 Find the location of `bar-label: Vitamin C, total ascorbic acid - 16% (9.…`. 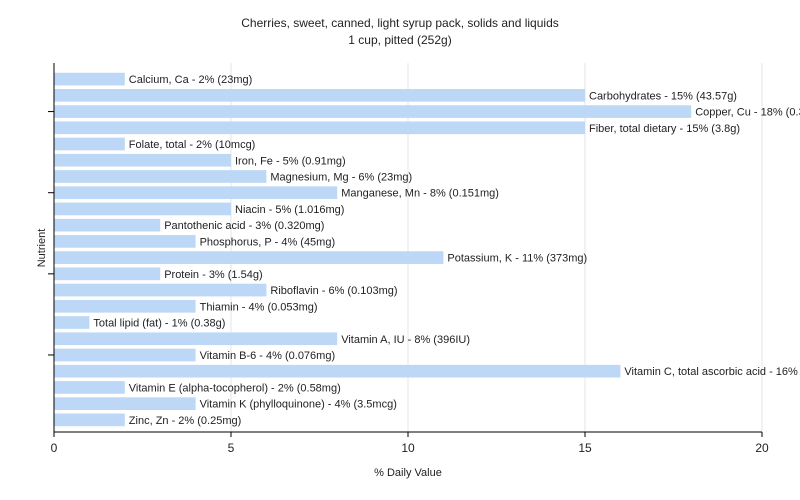

bar-label: Vitamin C, total ascorbic acid - 16% (9.… is located at coordinates (712, 372).